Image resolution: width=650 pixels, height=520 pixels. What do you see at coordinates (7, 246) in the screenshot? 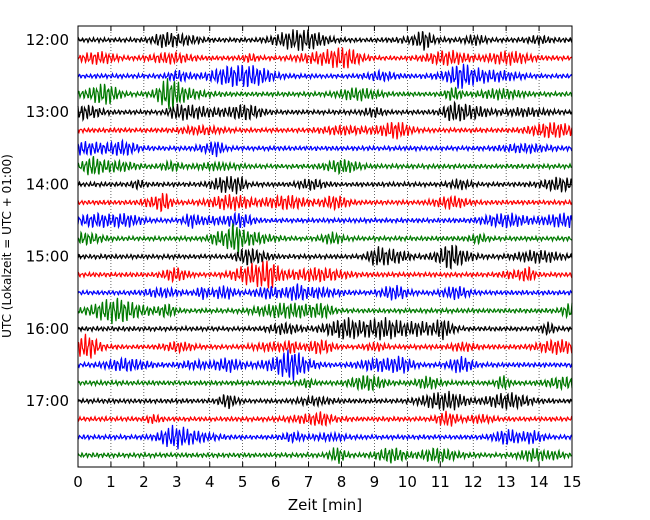
I see `y-axis-label: UTC (Lokalzeit = UTC + 01:00)` at bounding box center [7, 246].